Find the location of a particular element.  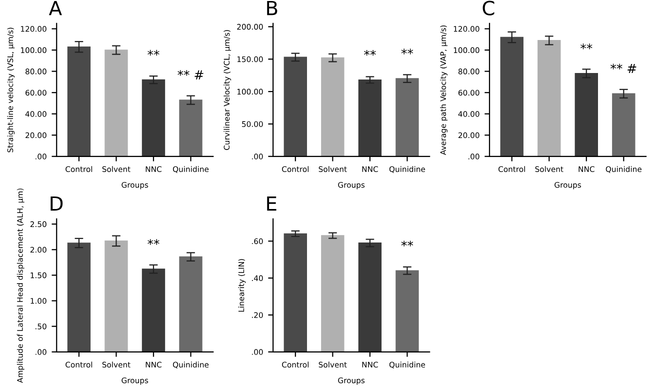

chart-title: C is located at coordinates (488, 8).